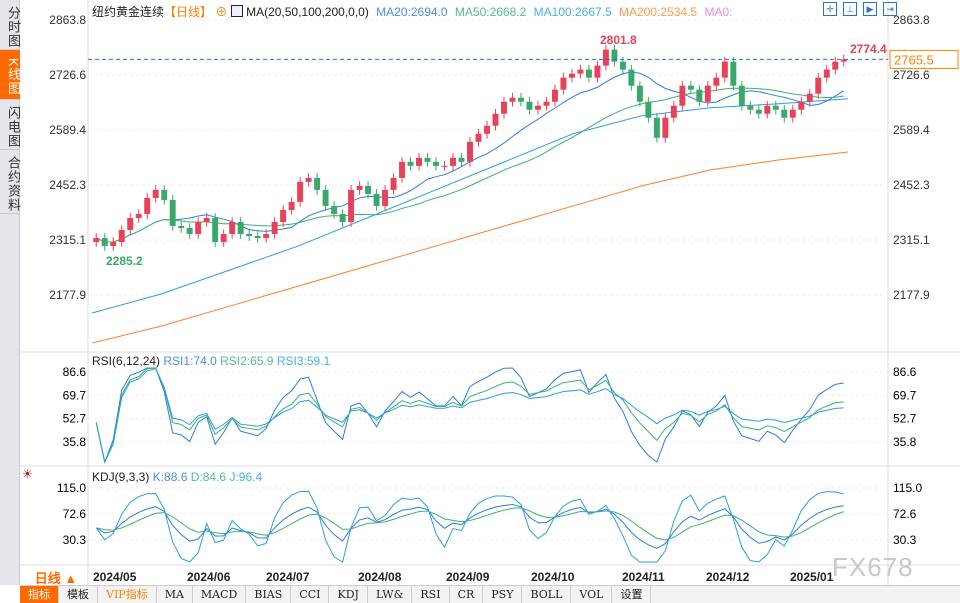  Describe the element at coordinates (307, 12) in the screenshot. I see `ma-settings: MA(20,50,100,200,0,0)` at that location.